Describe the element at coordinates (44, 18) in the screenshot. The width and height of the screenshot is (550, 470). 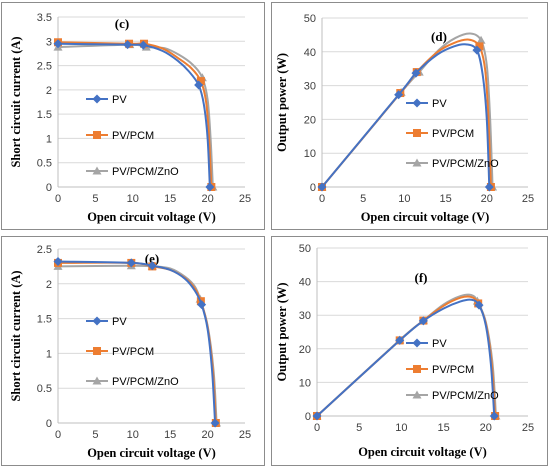
I see `y-tick-label: 3.5` at that location.